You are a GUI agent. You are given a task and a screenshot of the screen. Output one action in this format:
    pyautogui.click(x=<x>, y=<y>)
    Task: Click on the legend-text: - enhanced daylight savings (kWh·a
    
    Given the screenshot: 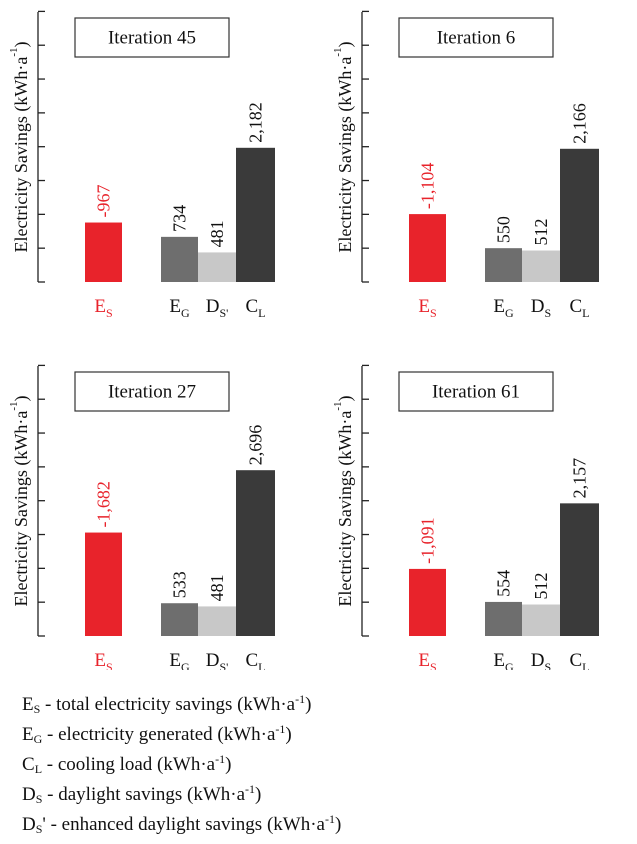 What is the action you would take?
    pyautogui.click(x=185, y=824)
    